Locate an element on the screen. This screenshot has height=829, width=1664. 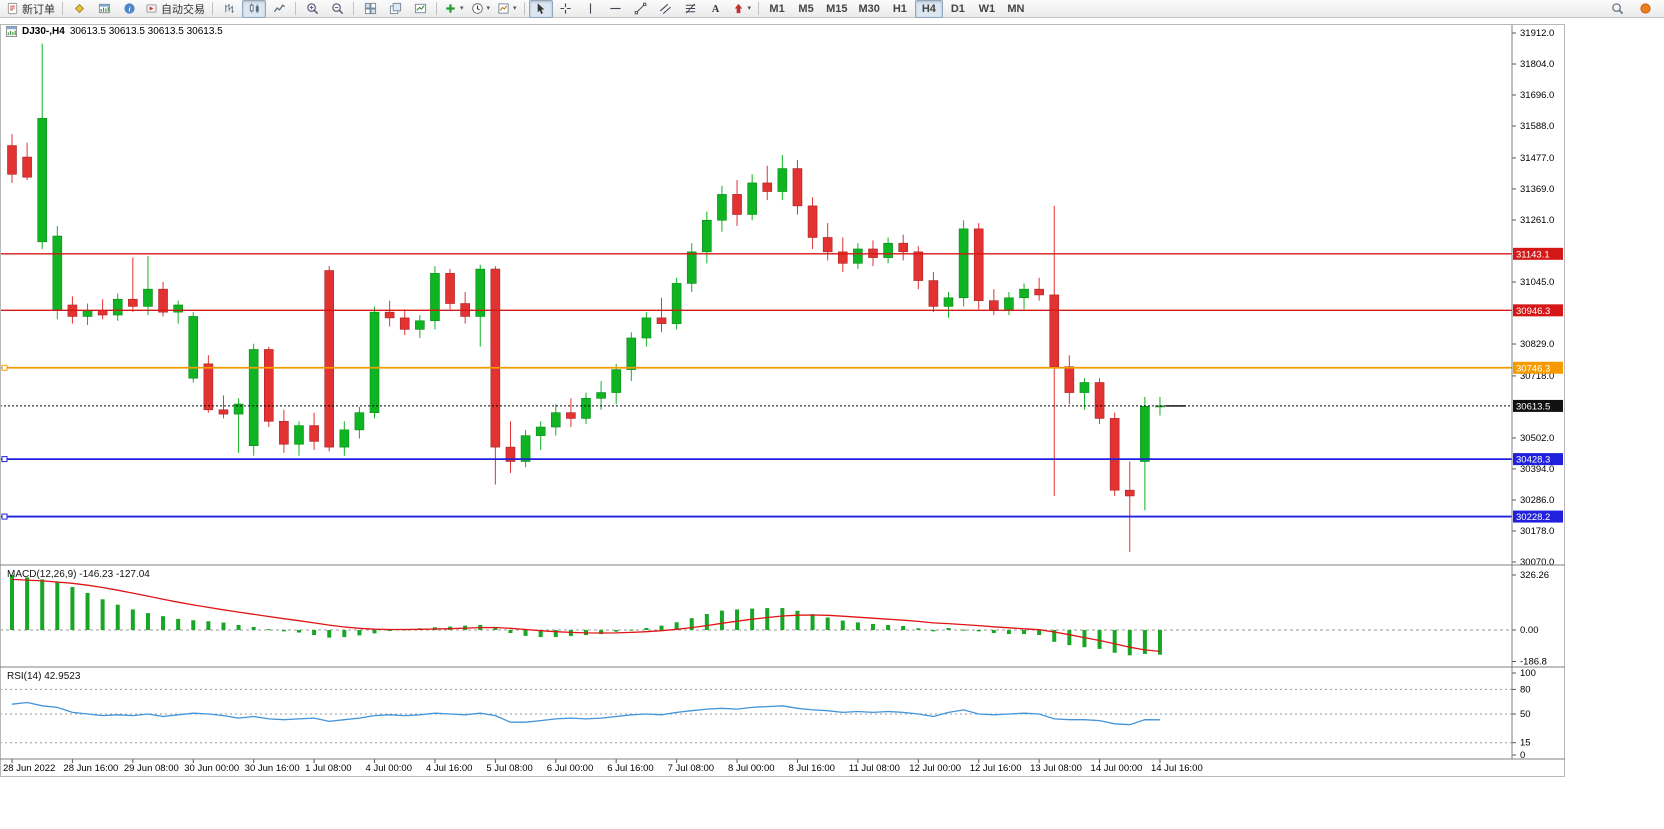
connection-status-button is located at coordinates (1645, 9).